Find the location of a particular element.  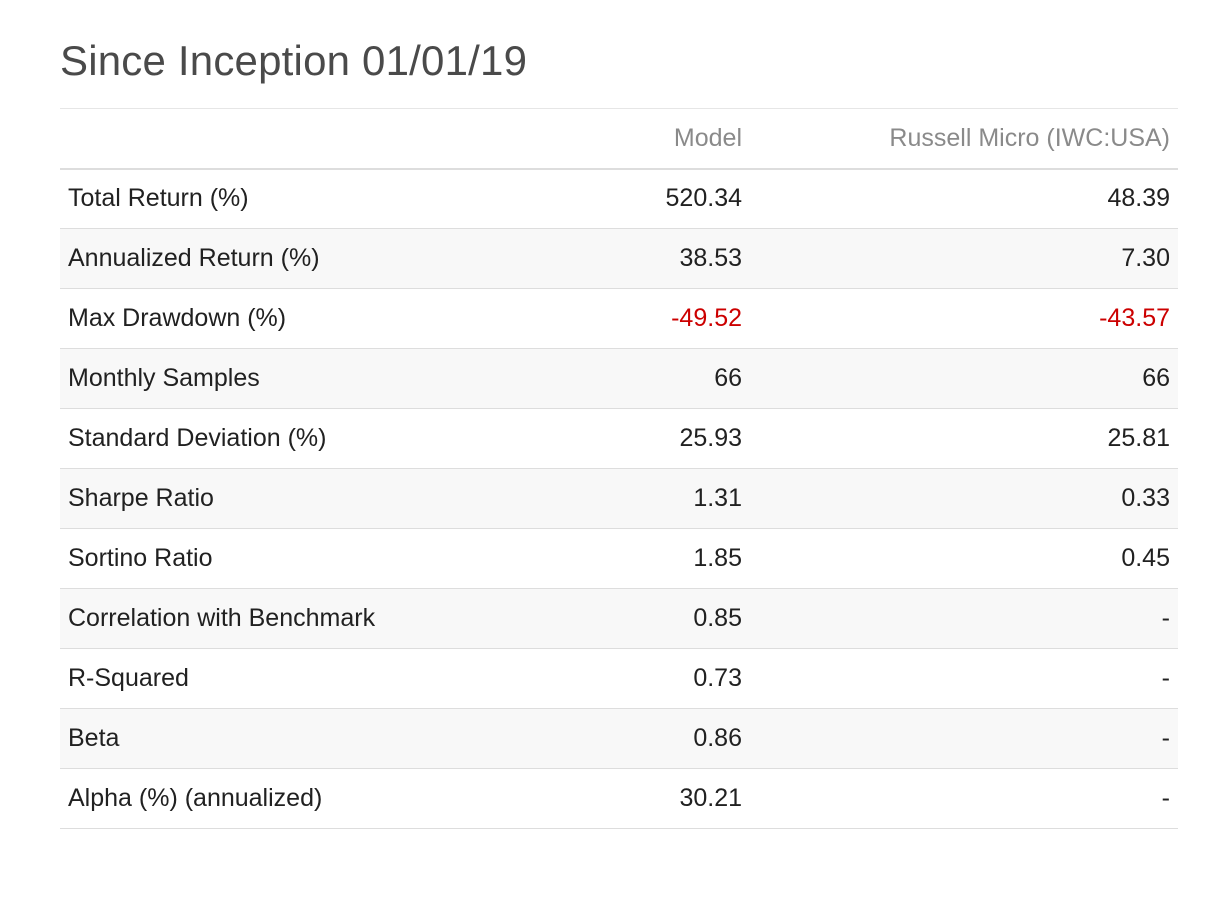

model-value: 30.21 is located at coordinates (710, 798).